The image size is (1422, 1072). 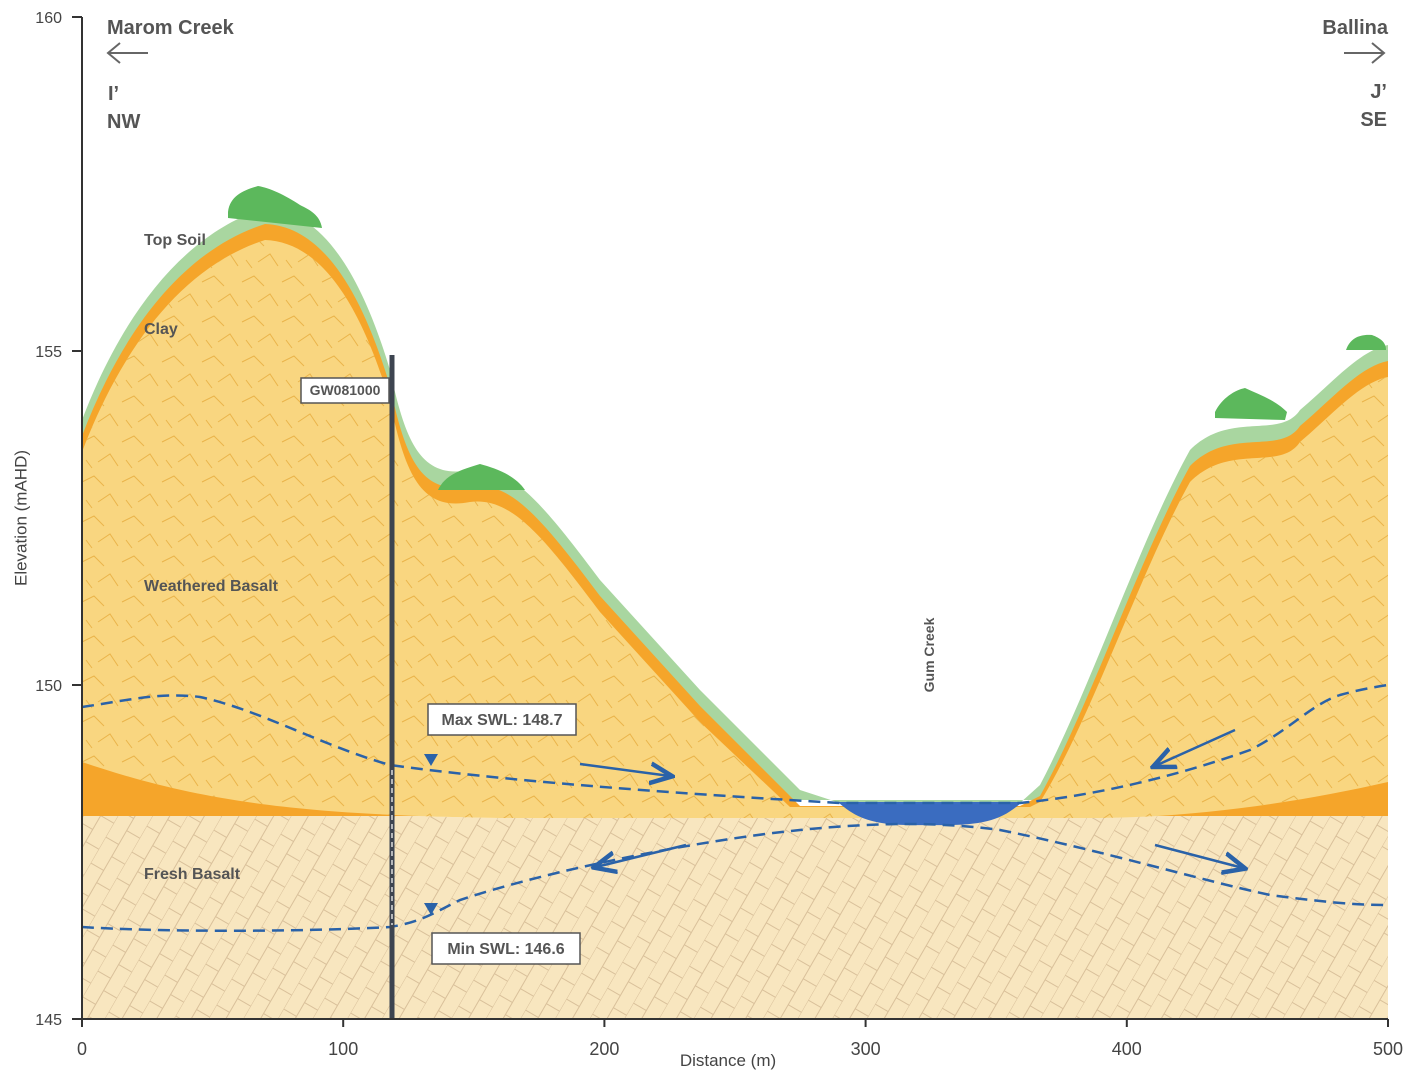 I want to click on left-bearing: NW, so click(x=123, y=122).